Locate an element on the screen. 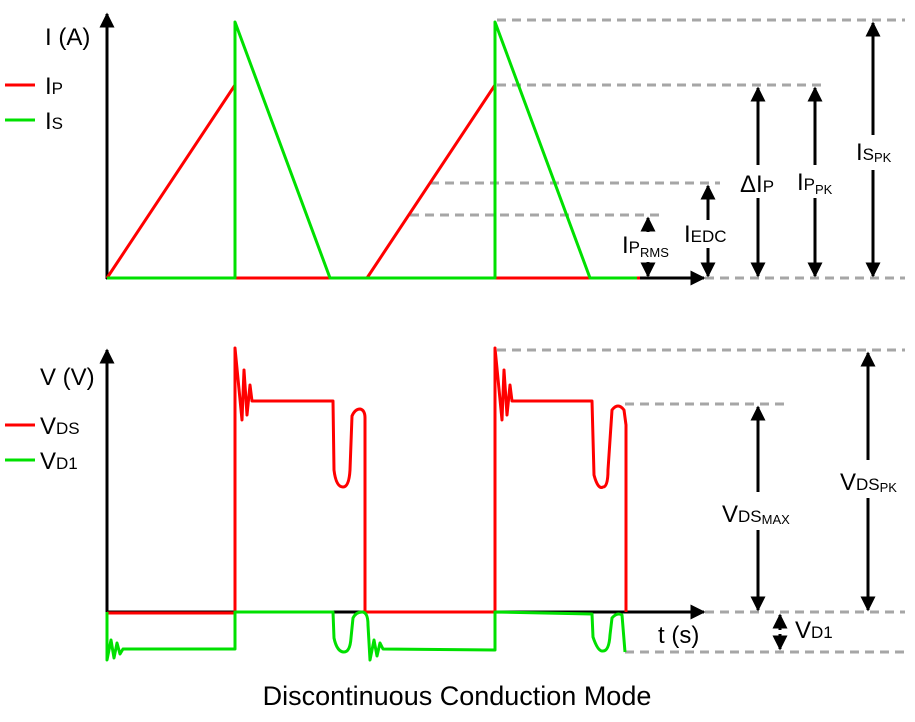 This screenshot has height=722, width=915. legend-vds: VDS is located at coordinates (42, 426).